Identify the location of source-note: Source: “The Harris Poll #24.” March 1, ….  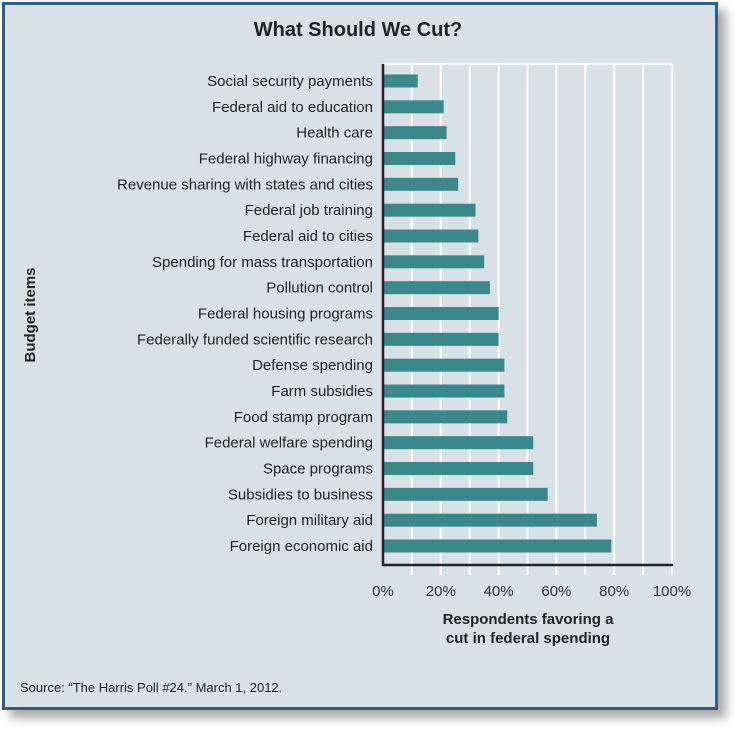
(151, 687).